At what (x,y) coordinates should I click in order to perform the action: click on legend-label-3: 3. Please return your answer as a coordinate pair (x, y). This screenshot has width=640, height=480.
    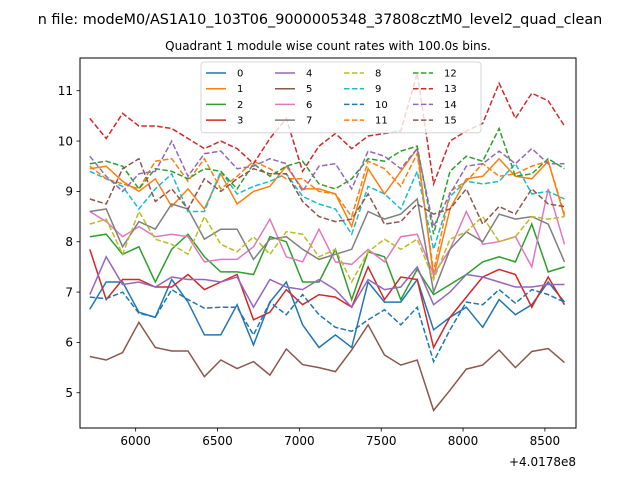
    Looking at the image, I should click on (240, 121).